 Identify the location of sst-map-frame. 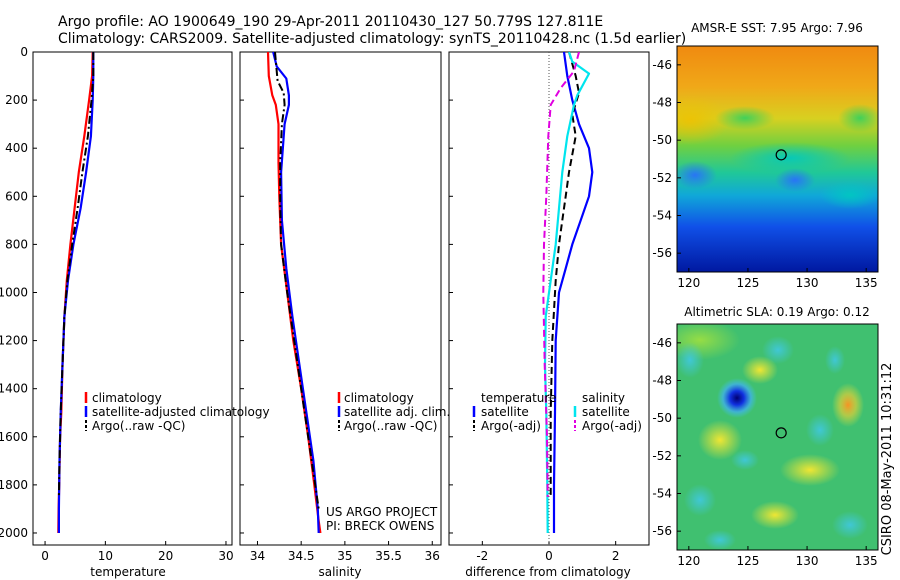
(777, 159).